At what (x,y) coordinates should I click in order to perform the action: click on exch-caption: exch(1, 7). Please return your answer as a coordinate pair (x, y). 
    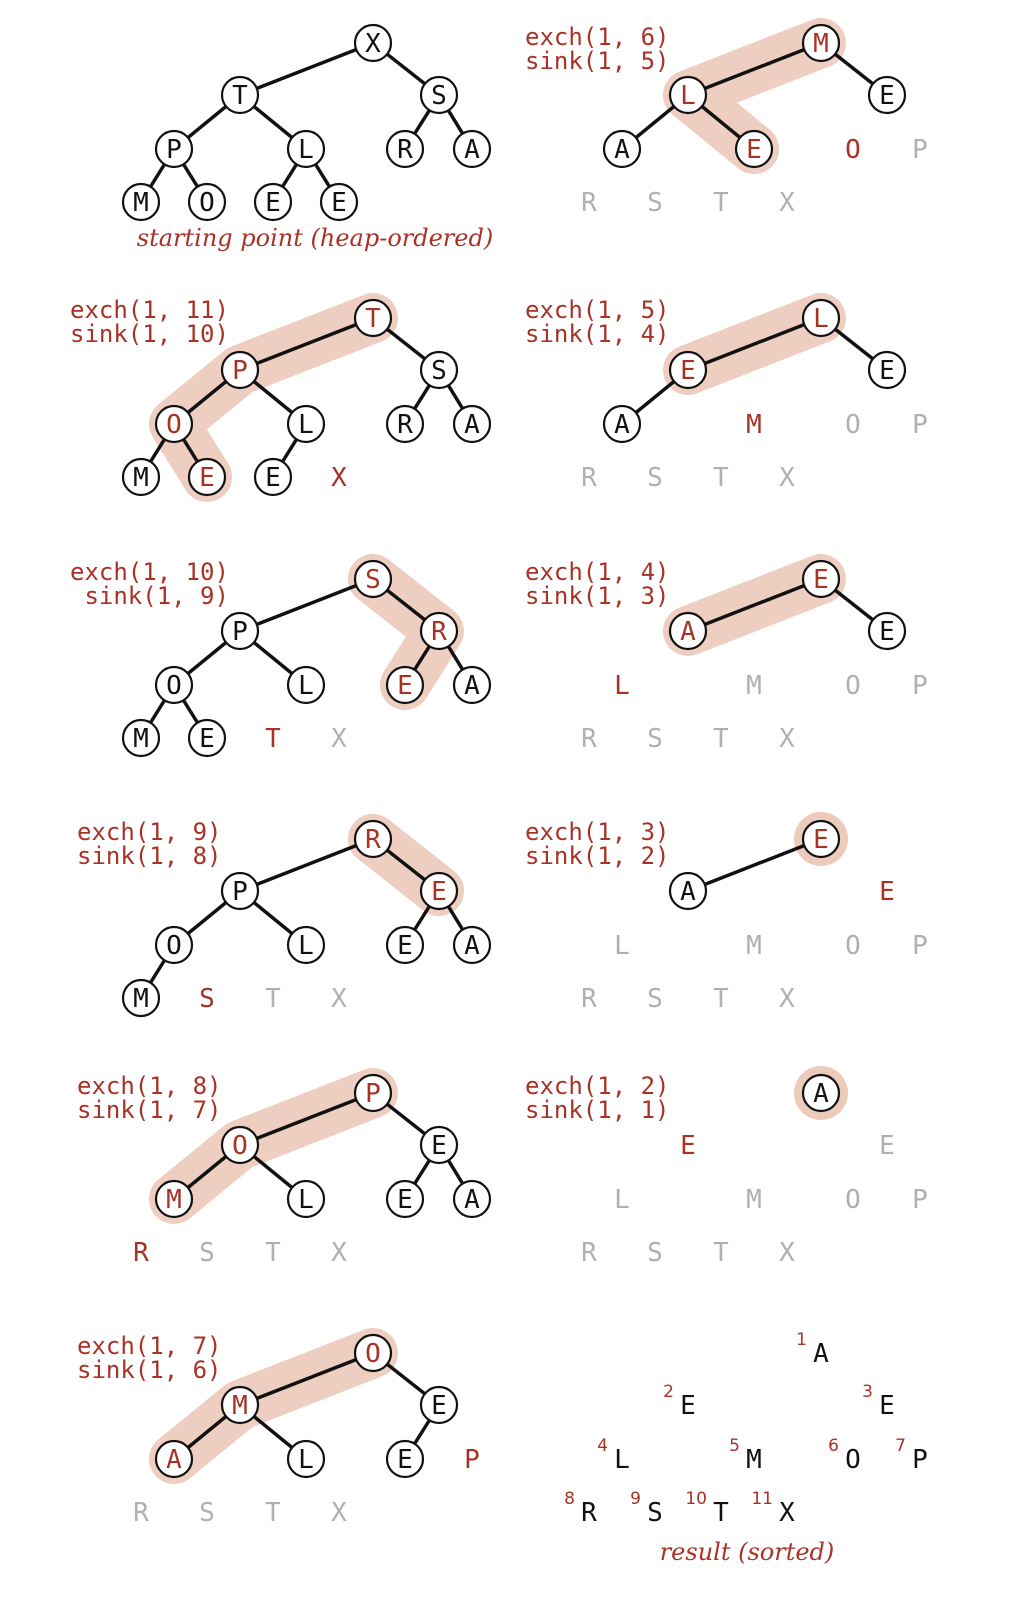
    Looking at the image, I should click on (149, 1346).